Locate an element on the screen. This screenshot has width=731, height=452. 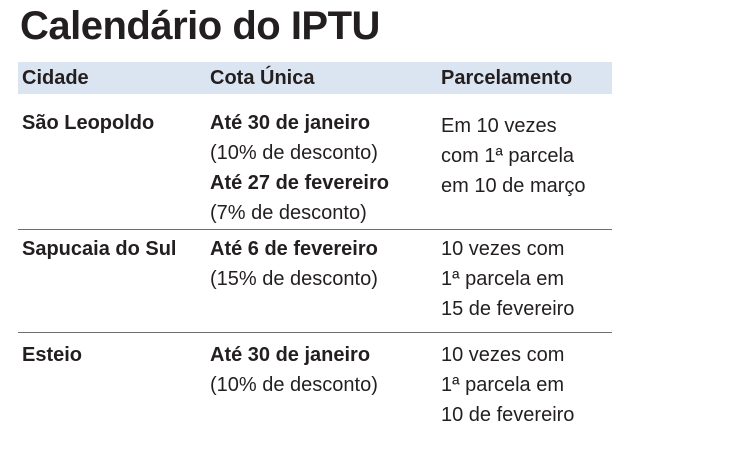
parcelamento-cell: 10 vezes com 1ª parcela em 15 de fevereiro is located at coordinates (507, 279).